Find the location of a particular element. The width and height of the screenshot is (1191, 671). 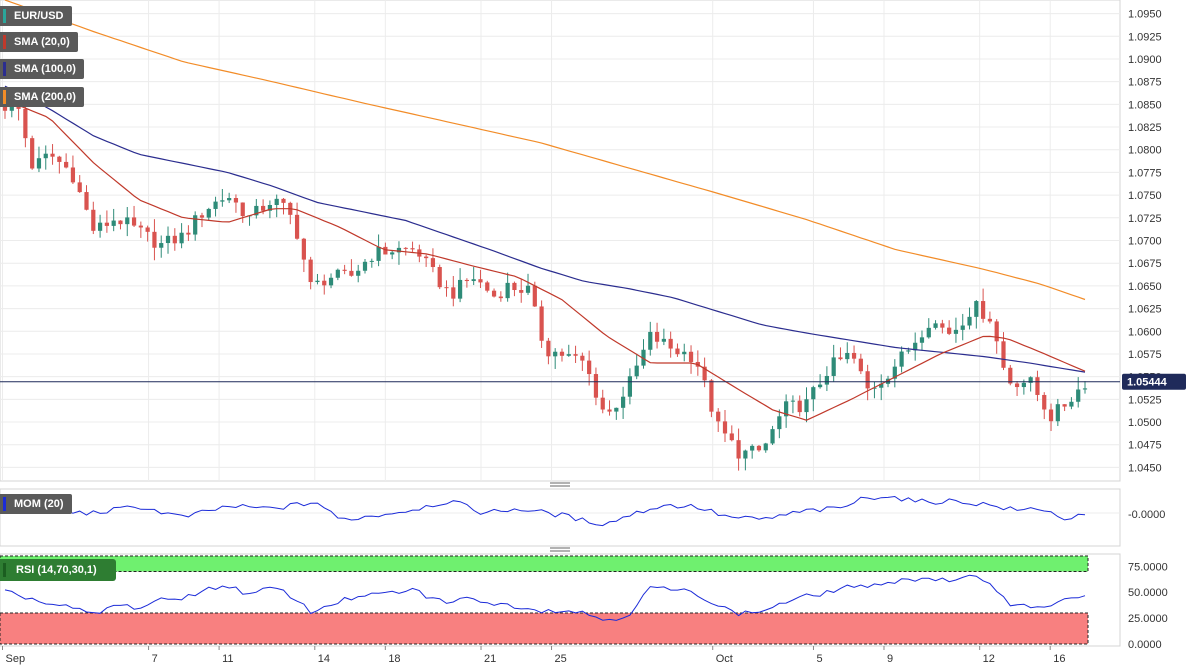

panel-resize-handle is located at coordinates (560, 484).